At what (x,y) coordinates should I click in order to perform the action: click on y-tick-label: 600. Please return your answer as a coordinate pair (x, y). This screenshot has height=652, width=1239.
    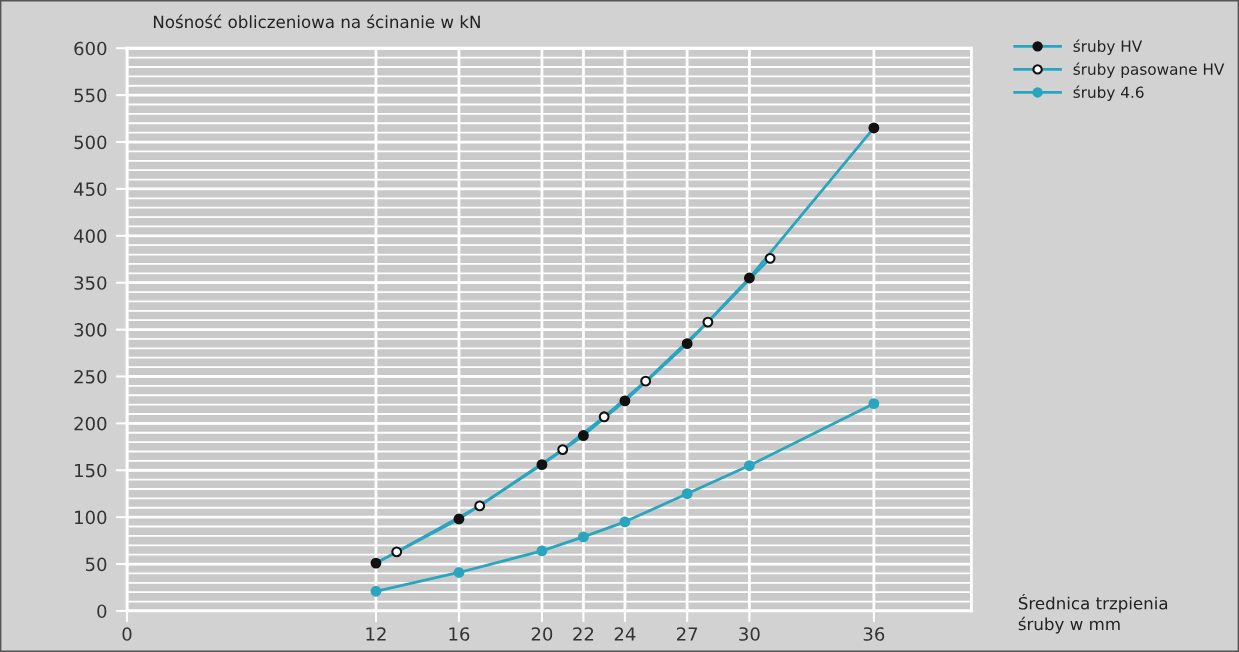
    Looking at the image, I should click on (90, 48).